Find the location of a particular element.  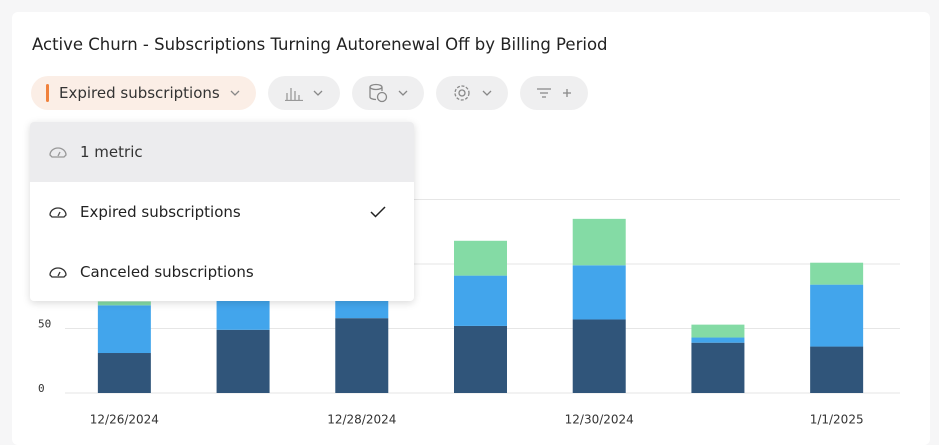

checkmark is located at coordinates (378, 212).